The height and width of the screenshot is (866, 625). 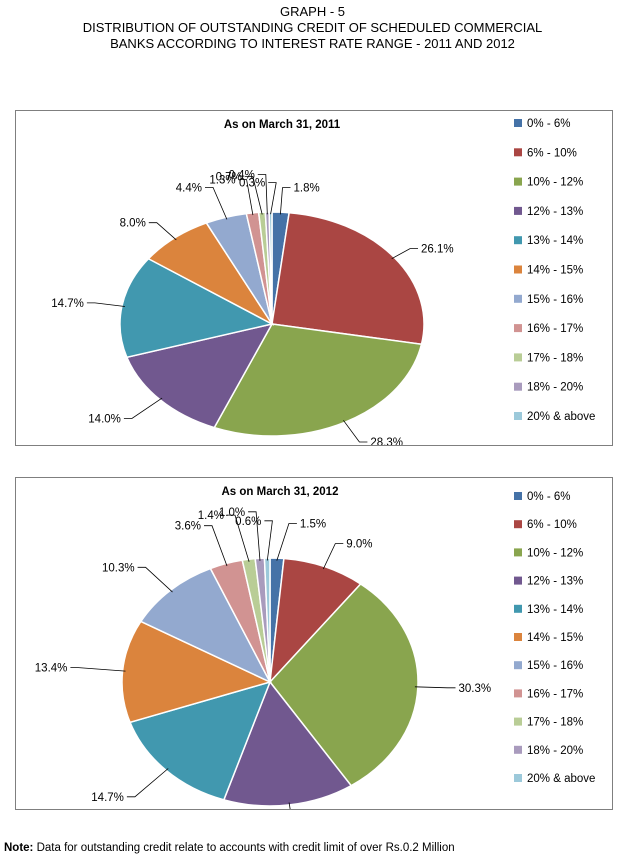 What do you see at coordinates (51, 669) in the screenshot?
I see `data-label-5: 13.4%` at bounding box center [51, 669].